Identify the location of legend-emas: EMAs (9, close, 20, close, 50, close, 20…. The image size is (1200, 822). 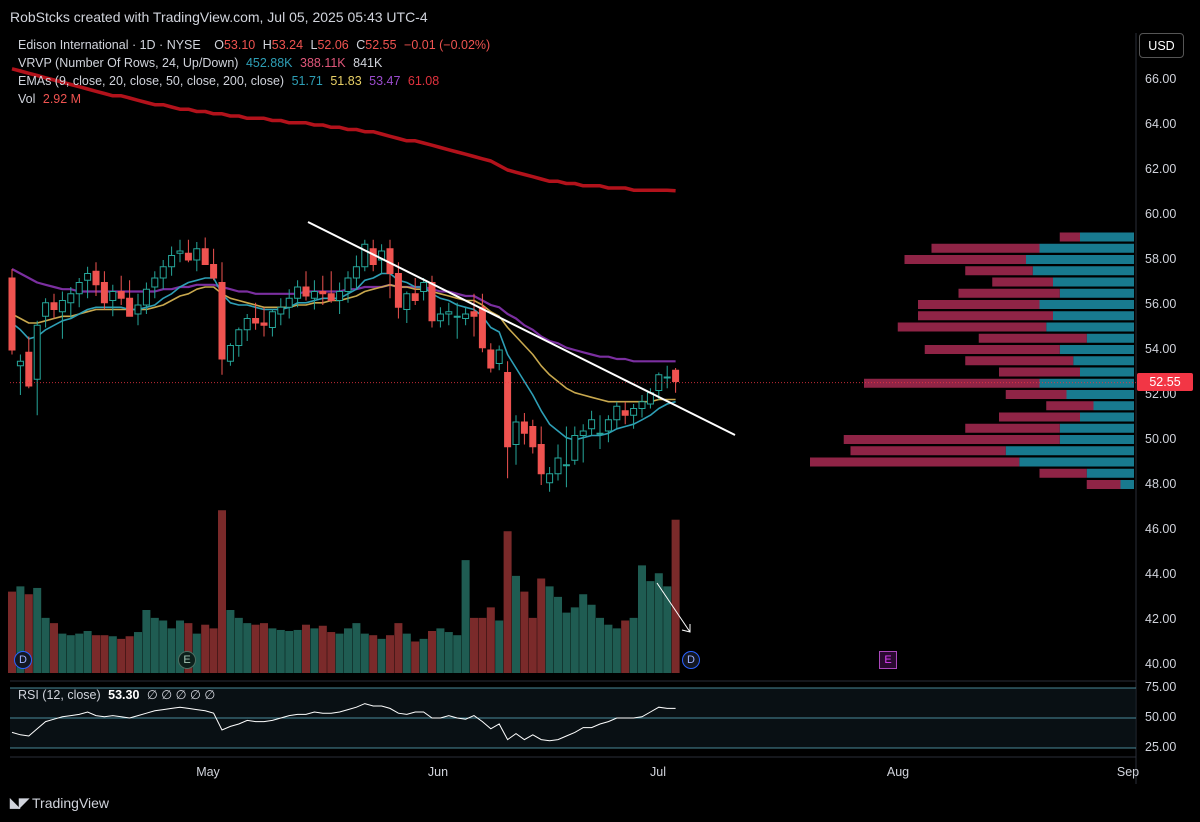
(230, 81).